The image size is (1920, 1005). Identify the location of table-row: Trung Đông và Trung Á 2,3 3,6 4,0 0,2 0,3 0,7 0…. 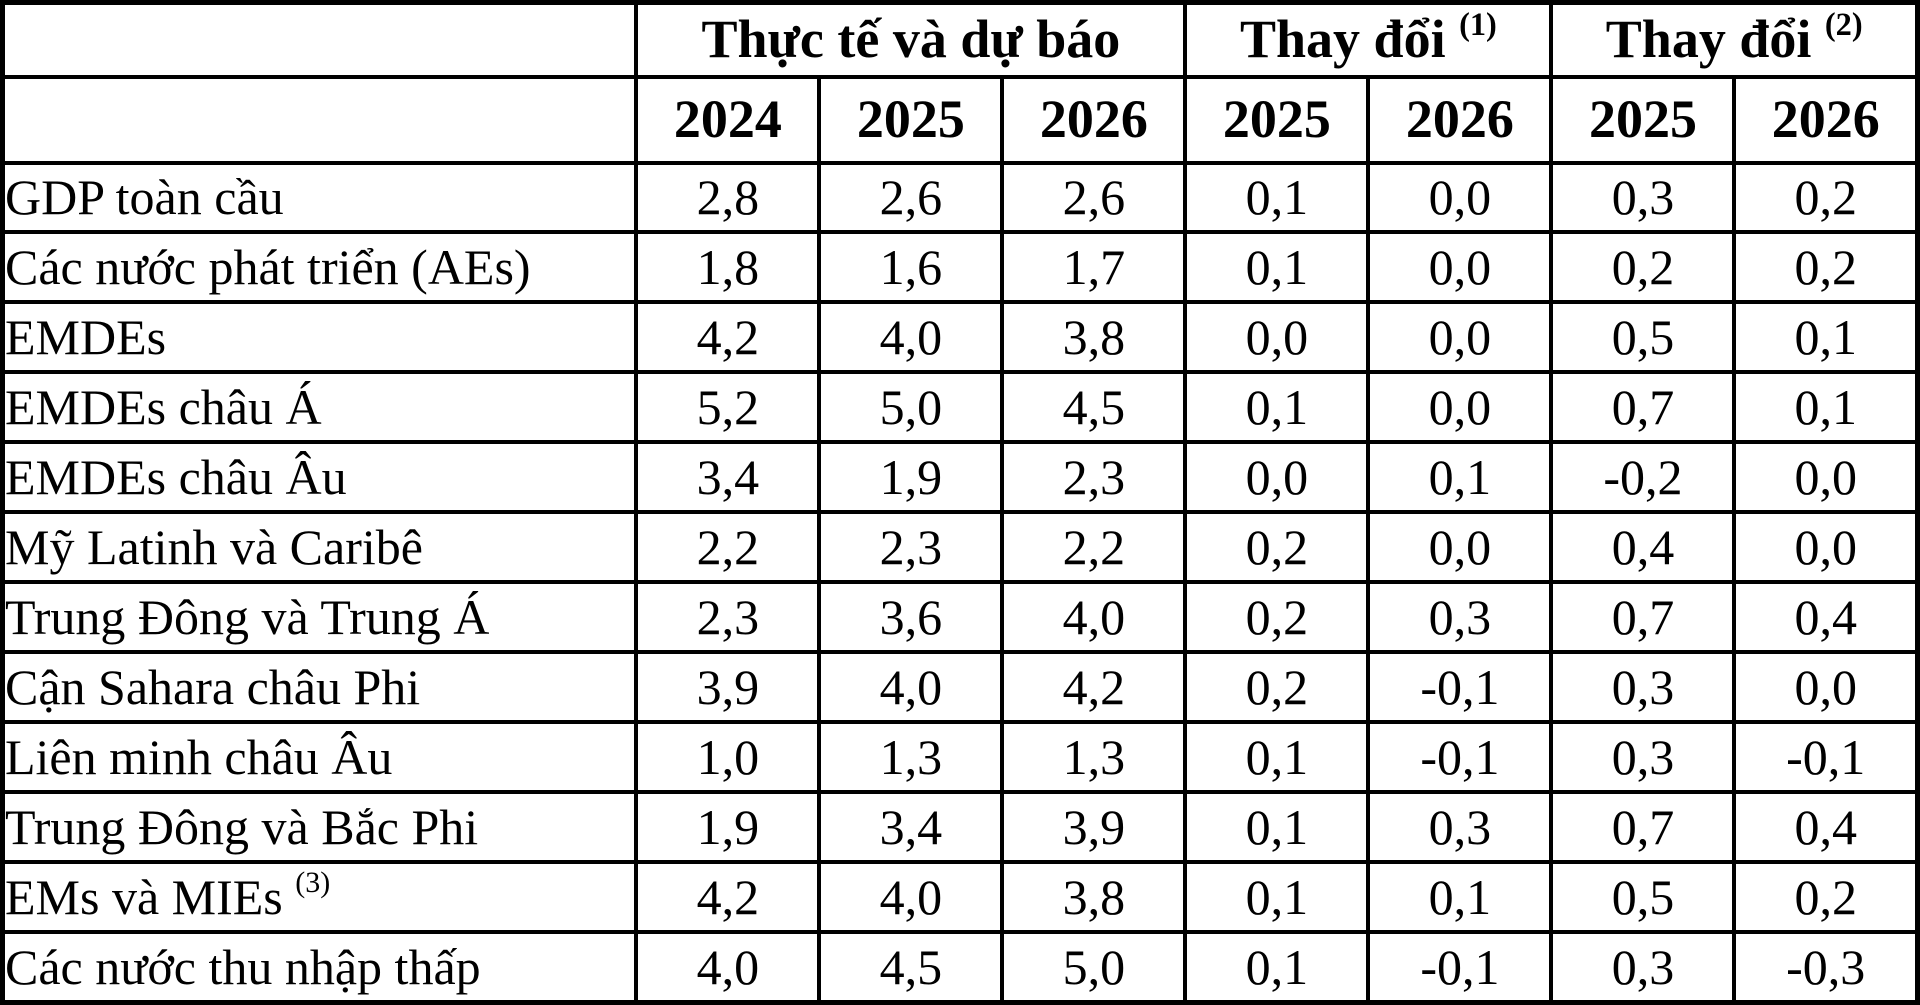
(960, 617).